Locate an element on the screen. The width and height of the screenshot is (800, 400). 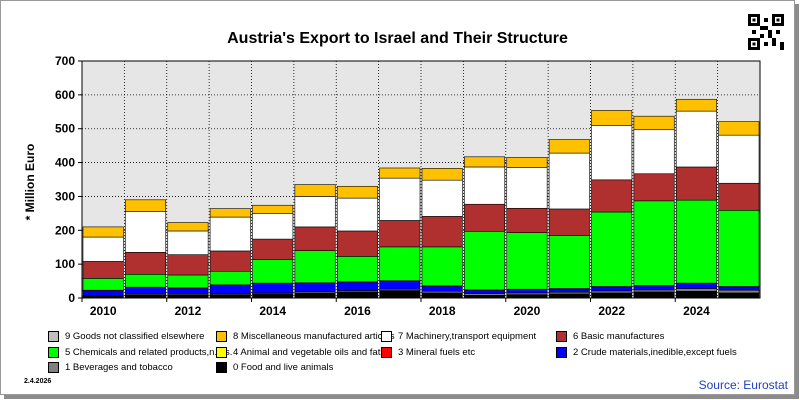
legend-label: 9 Goods not classified elsewhere is located at coordinates (135, 336).